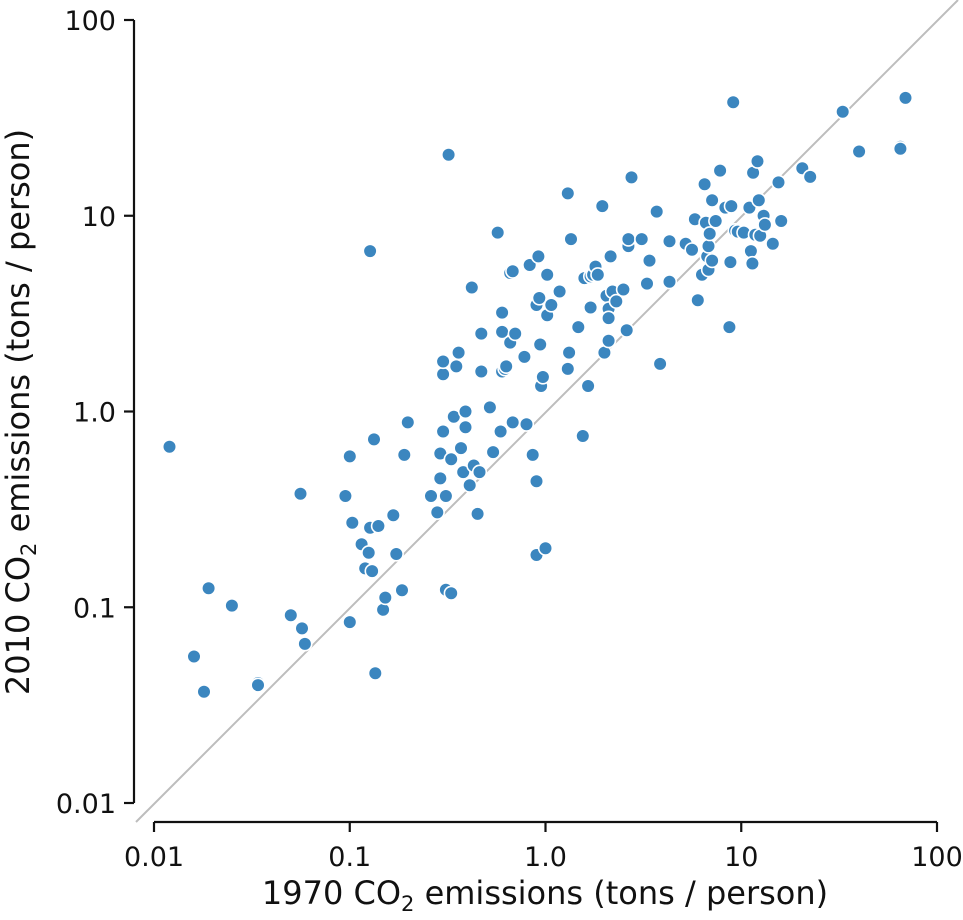 The height and width of the screenshot is (920, 963). I want to click on x-axis-title: 1970 CO2 emissions (tons / person), so click(545, 895).